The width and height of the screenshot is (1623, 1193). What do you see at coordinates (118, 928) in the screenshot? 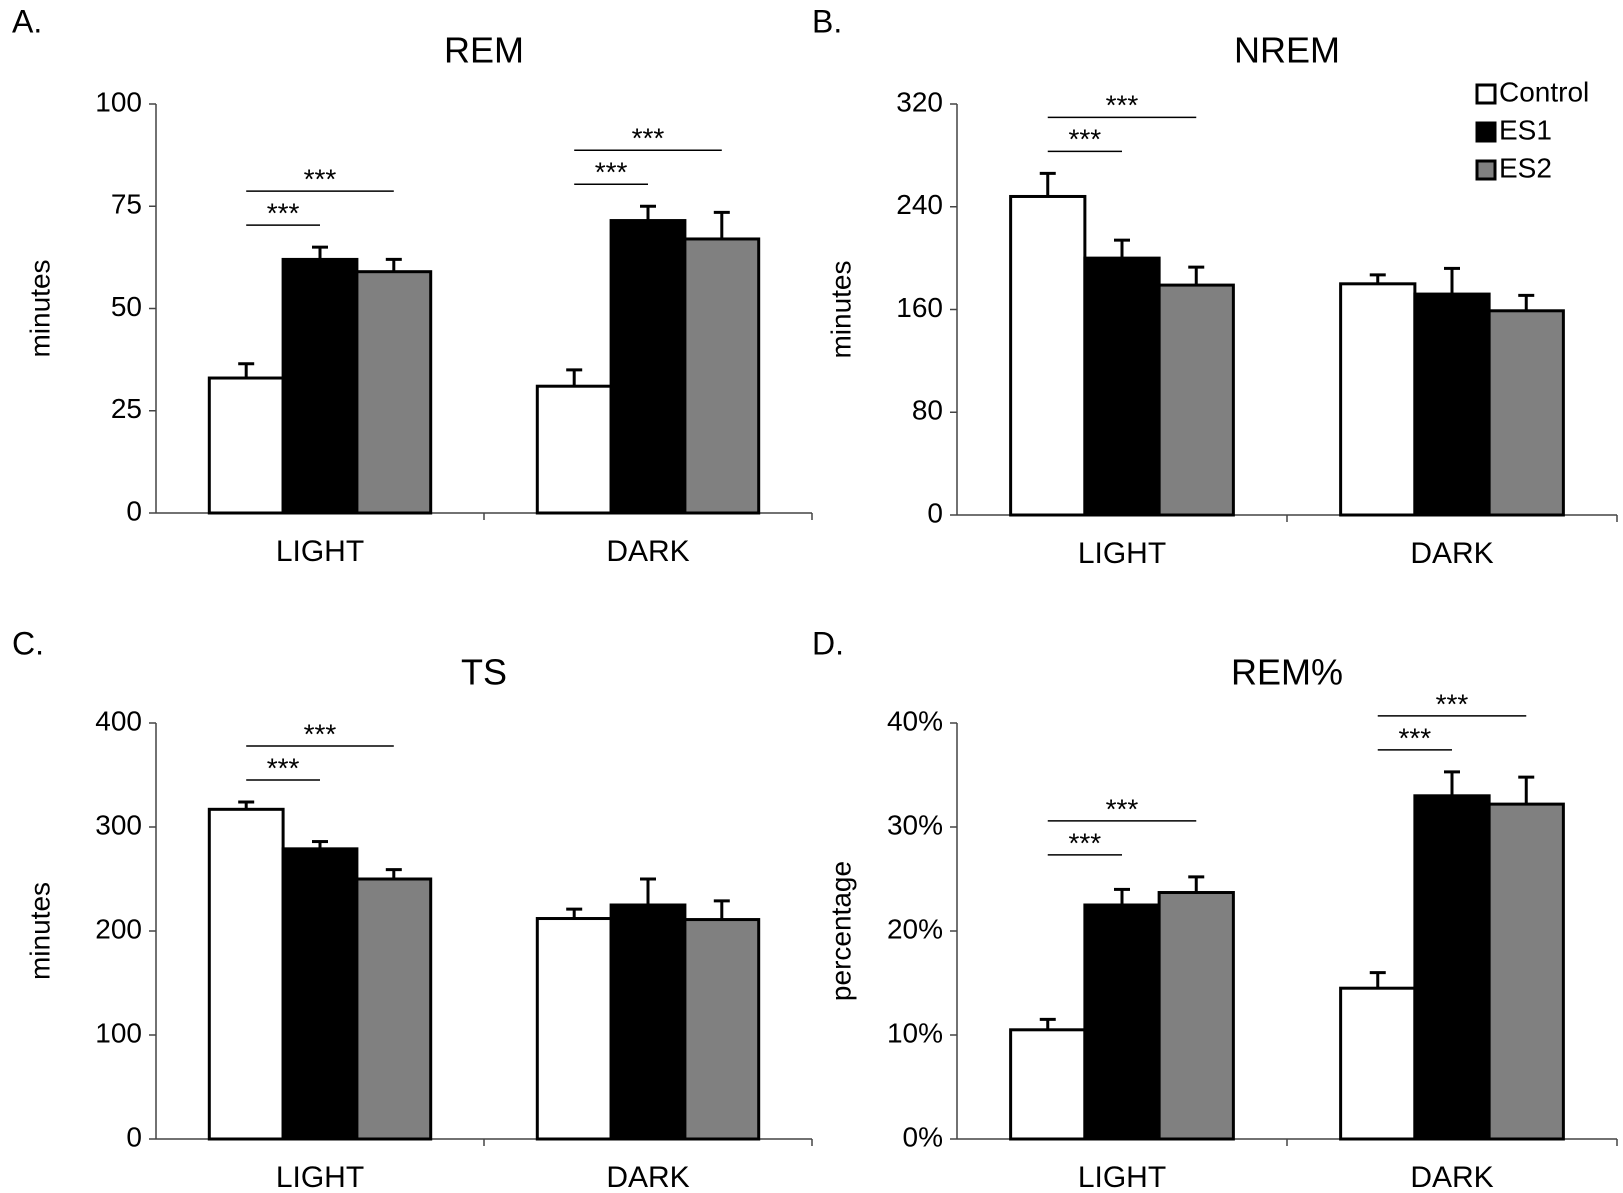
I see `y-tick-label: 200` at bounding box center [118, 928].